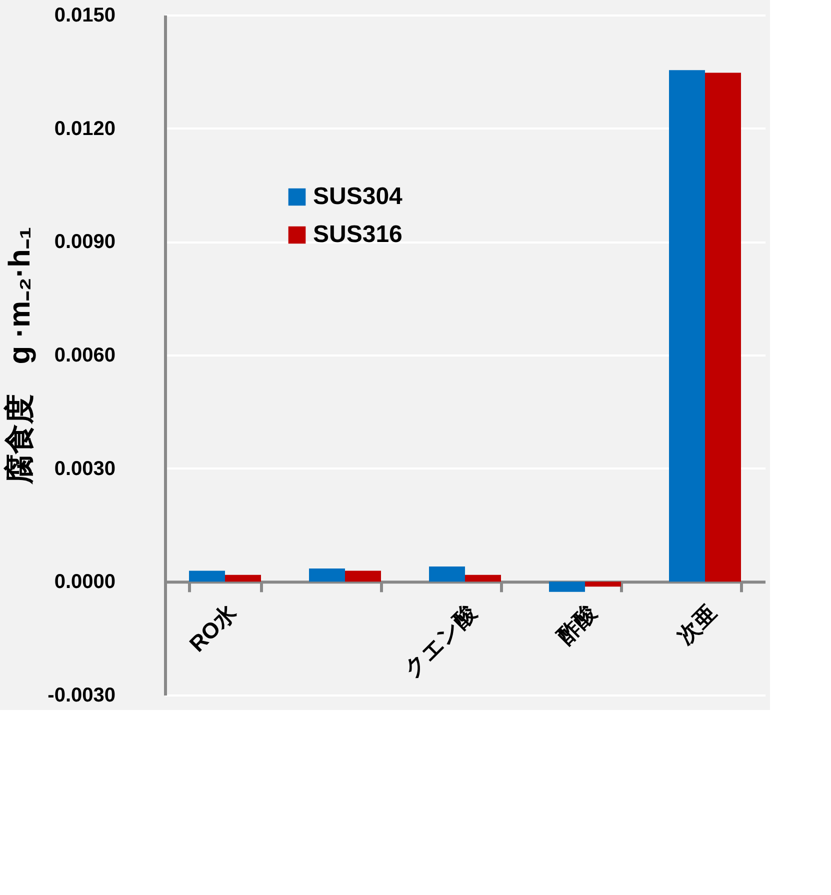 The image size is (831, 895). I want to click on x-tick-label: RO水, so click(213, 628).